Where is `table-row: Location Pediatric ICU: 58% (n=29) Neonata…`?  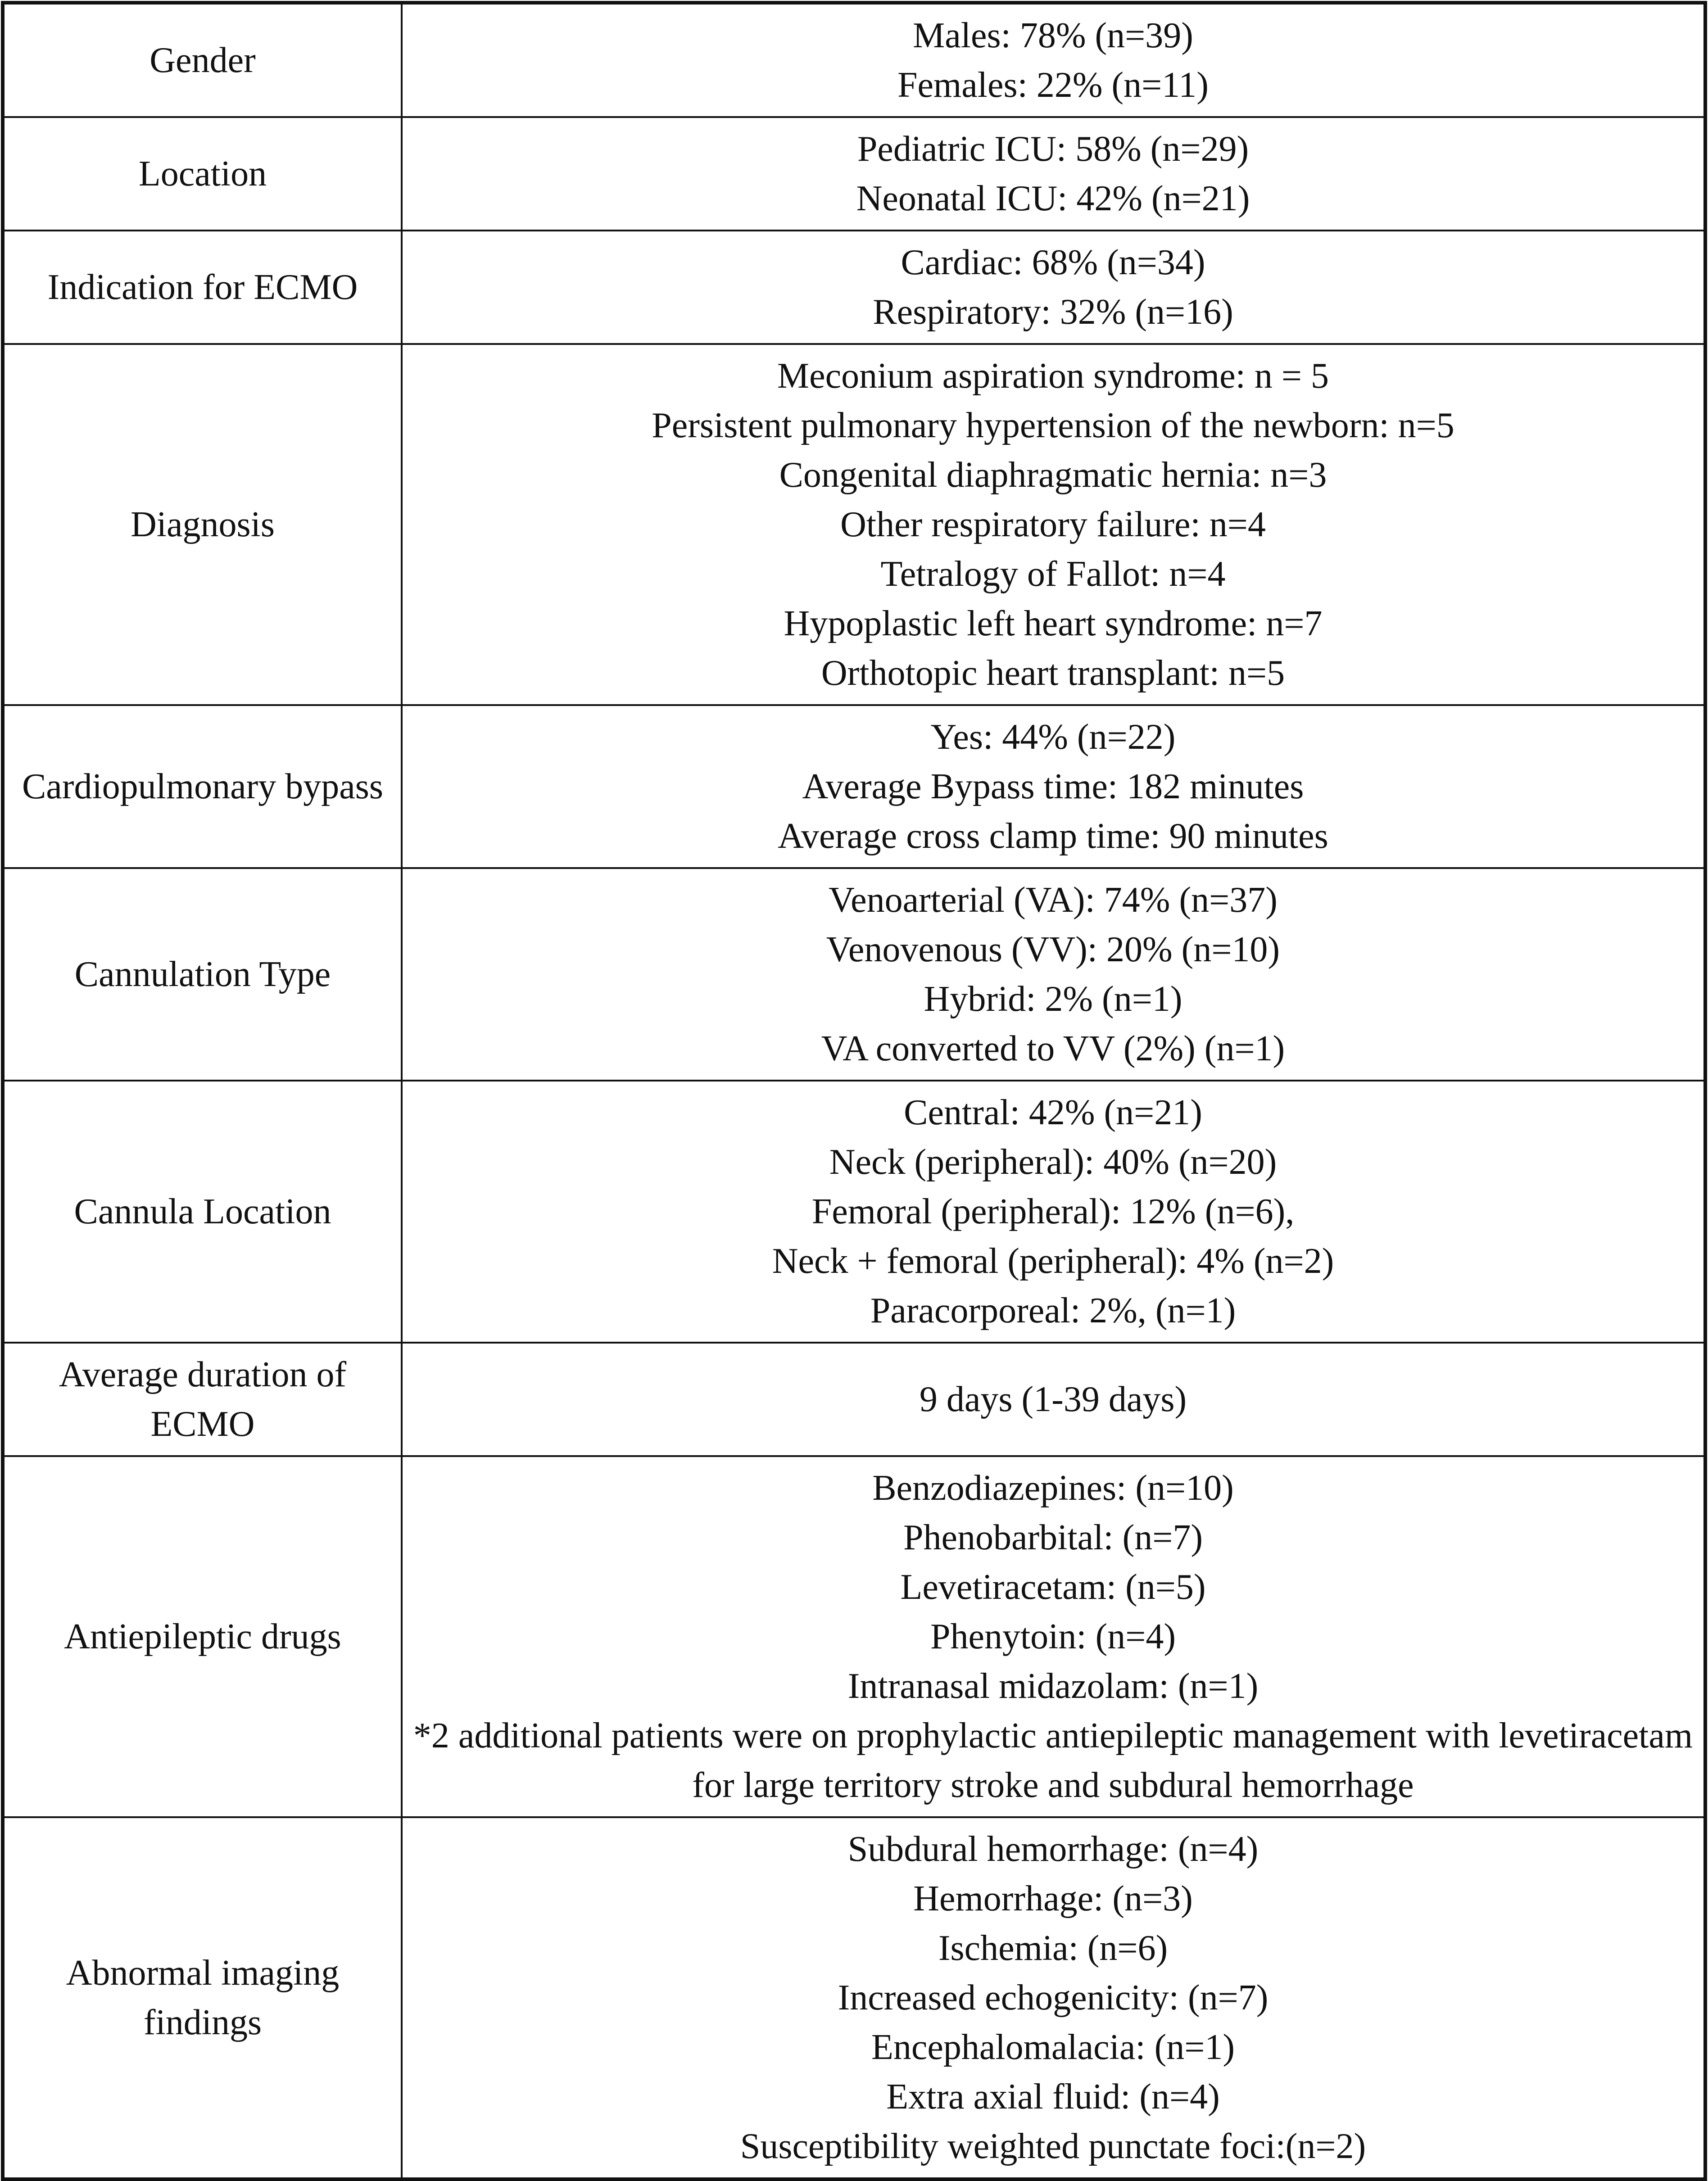
table-row: Location Pediatric ICU: 58% (n=29) Neonata… is located at coordinates (854, 173).